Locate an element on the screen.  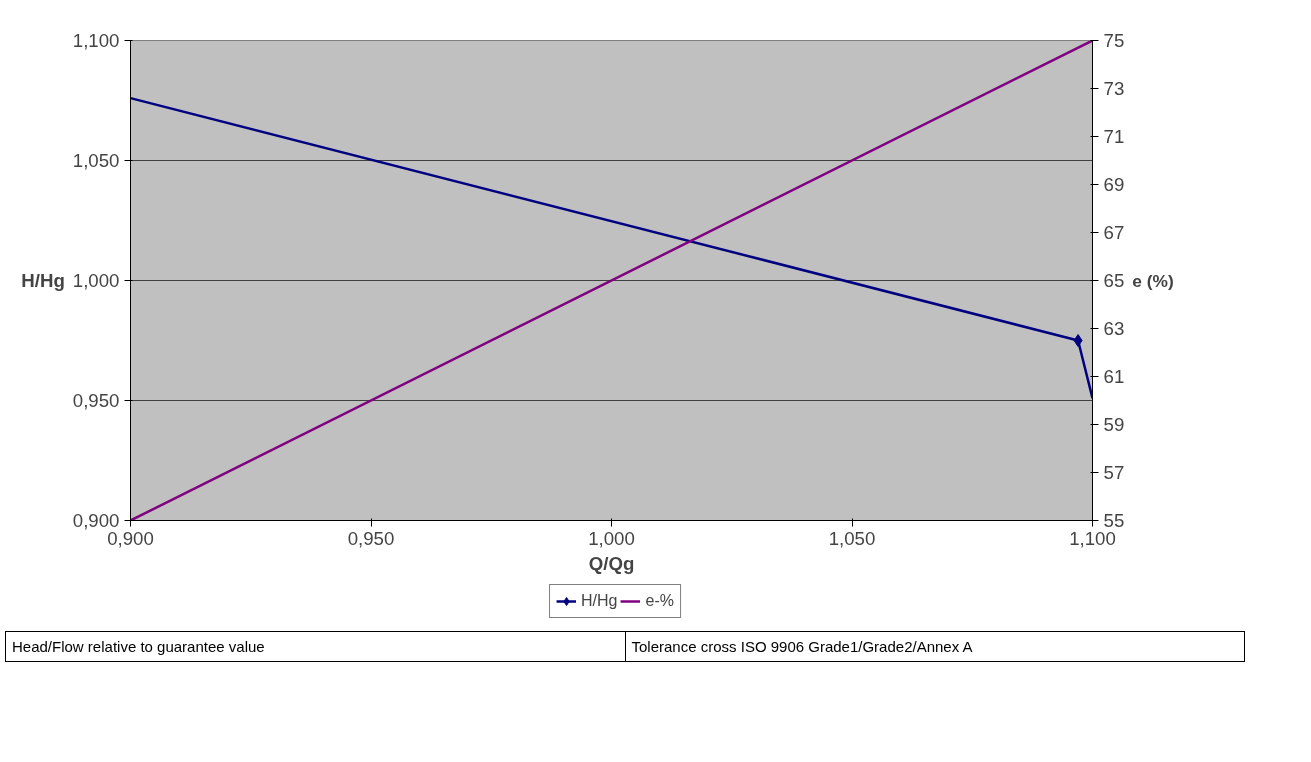
y2-tick-label: 69 is located at coordinates (1114, 184).